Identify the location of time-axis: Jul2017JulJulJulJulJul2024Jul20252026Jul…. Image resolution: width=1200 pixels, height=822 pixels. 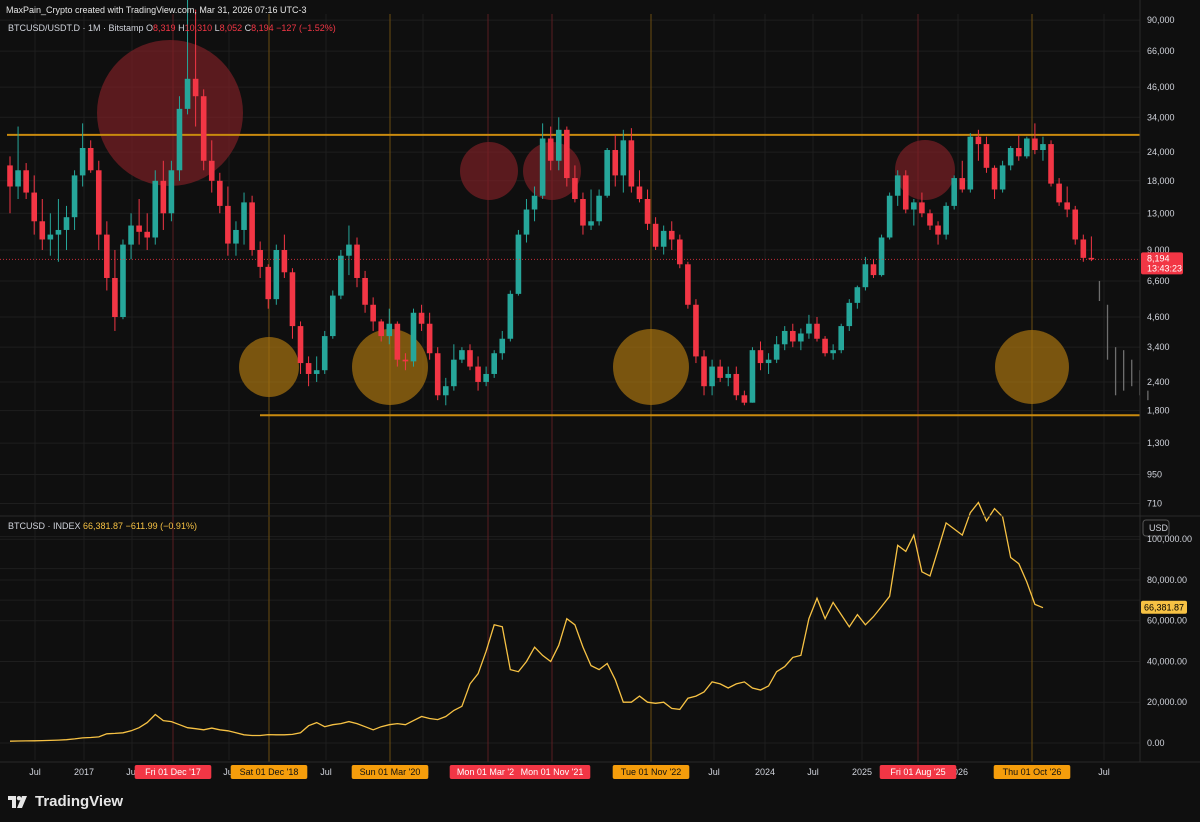
(569, 772).